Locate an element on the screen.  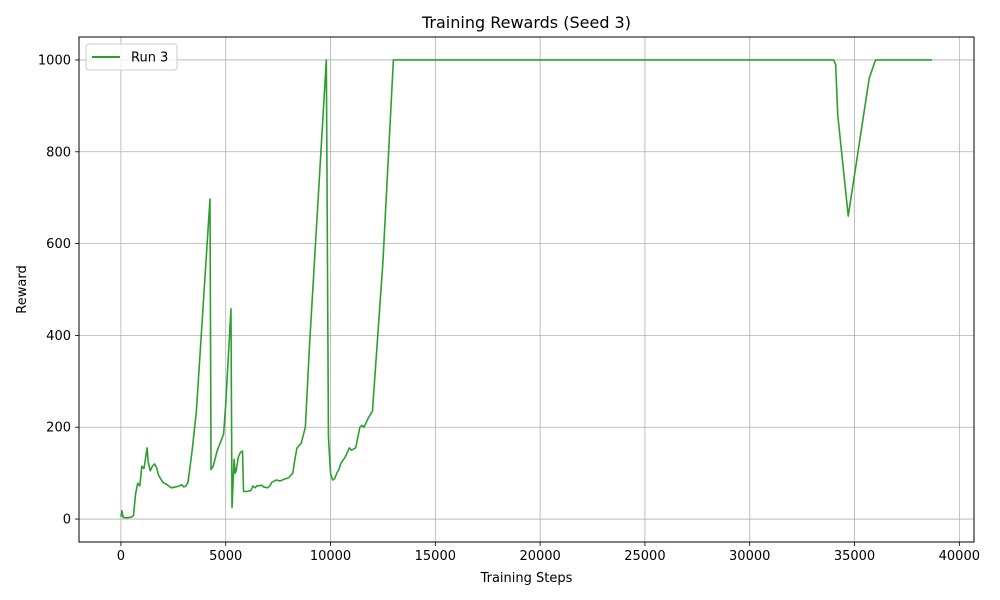
x-tick-label: 10000 is located at coordinates (330, 556).